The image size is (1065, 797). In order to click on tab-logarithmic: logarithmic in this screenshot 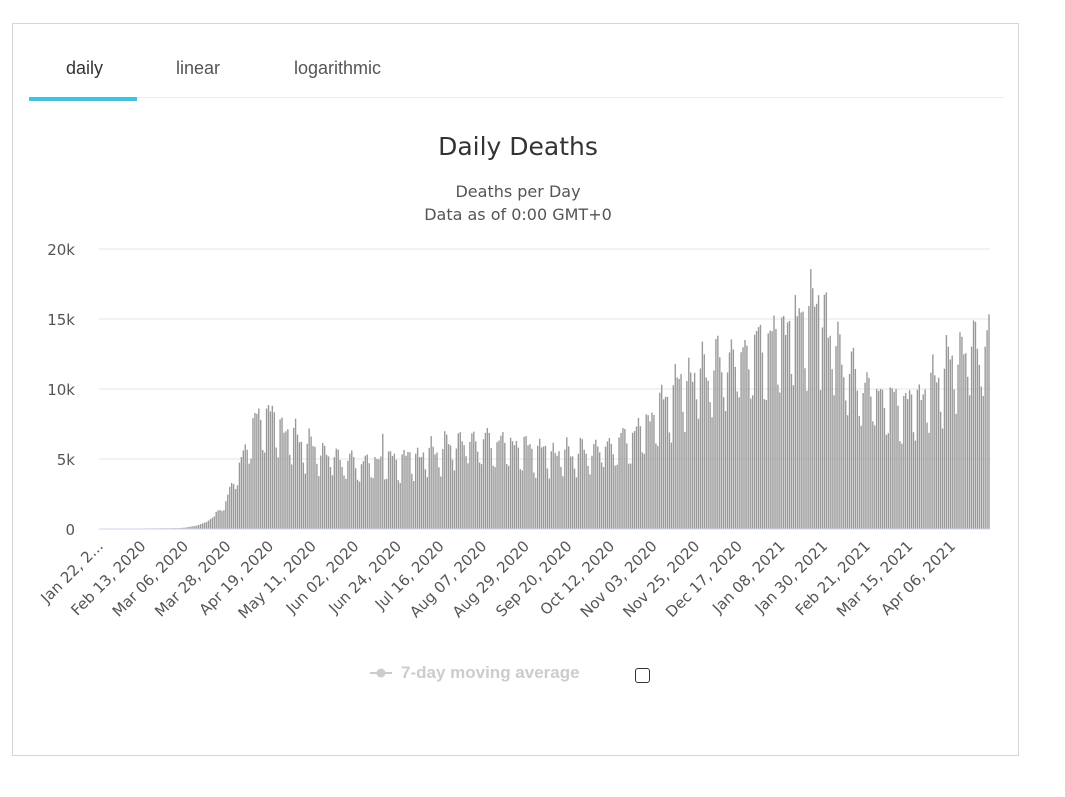, I will do `click(338, 68)`.